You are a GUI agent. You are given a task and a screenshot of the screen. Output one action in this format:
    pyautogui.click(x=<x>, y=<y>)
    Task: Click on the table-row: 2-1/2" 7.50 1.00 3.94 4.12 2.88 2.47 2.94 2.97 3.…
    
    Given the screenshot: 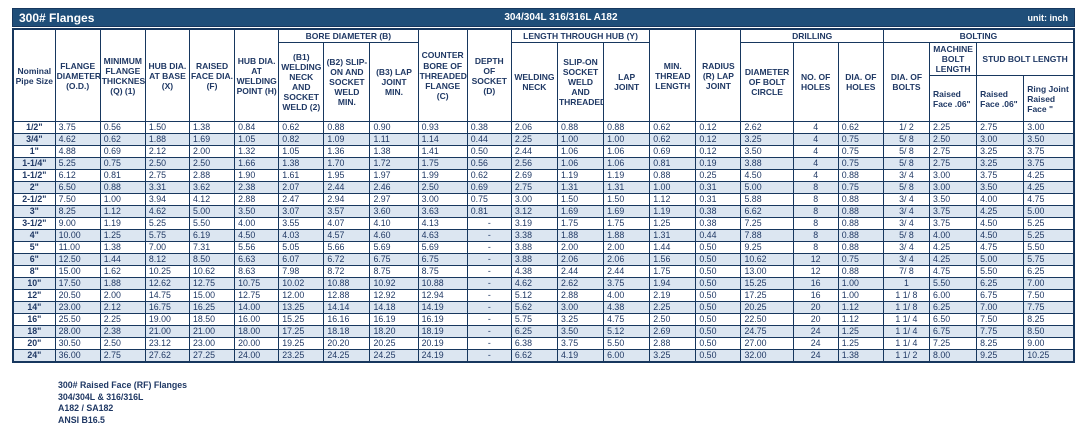 What is the action you would take?
    pyautogui.click(x=543, y=200)
    